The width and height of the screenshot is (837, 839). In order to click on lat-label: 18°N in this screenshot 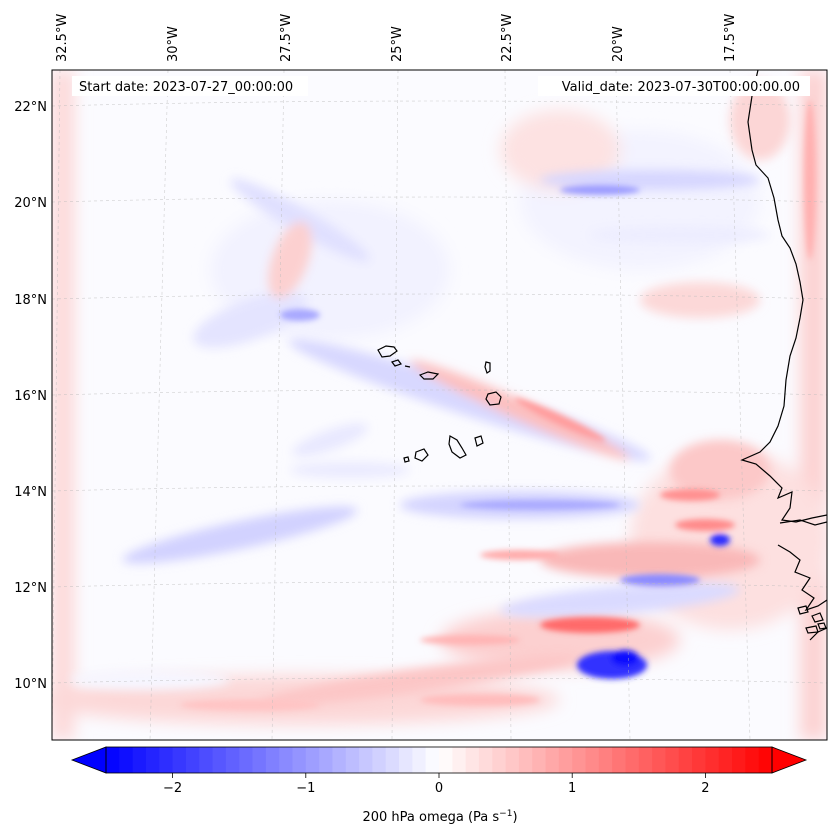, I will do `click(30, 300)`.